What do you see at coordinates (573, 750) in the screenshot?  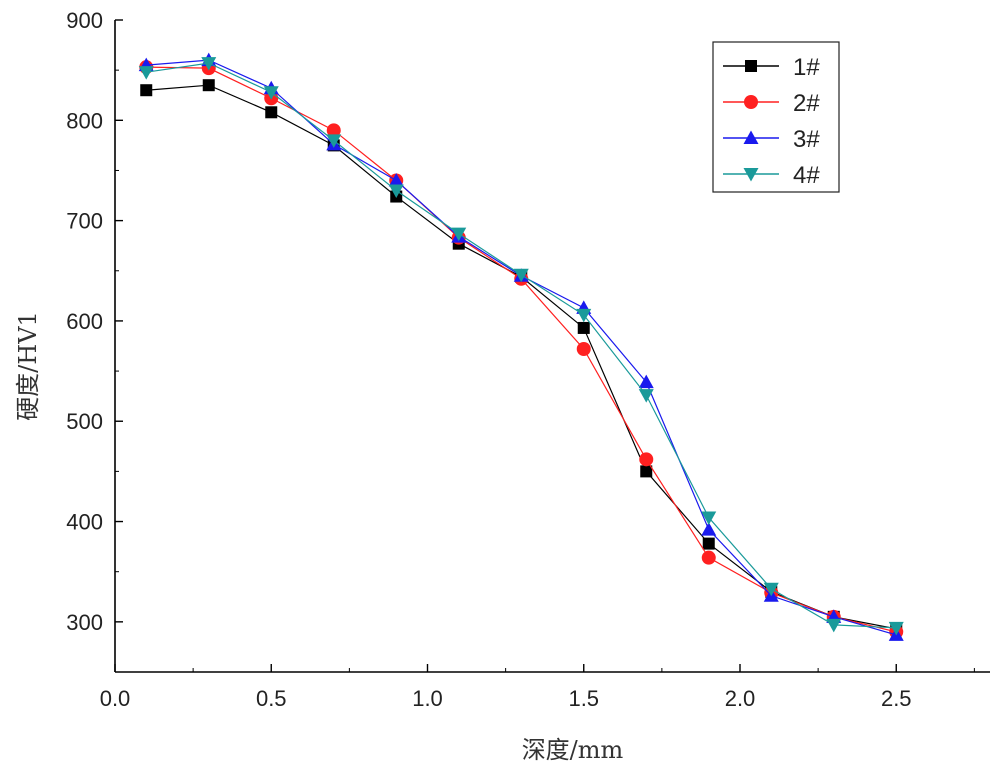 I see `x-axis-title: 深度/mm` at bounding box center [573, 750].